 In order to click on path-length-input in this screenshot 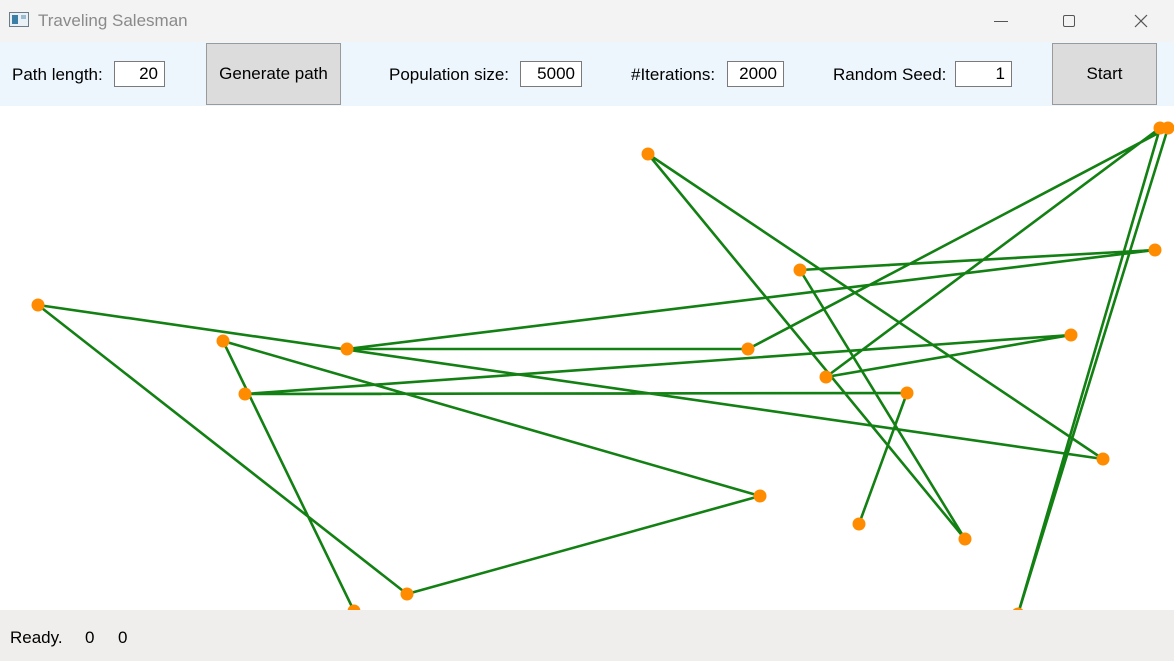, I will do `click(139, 74)`.